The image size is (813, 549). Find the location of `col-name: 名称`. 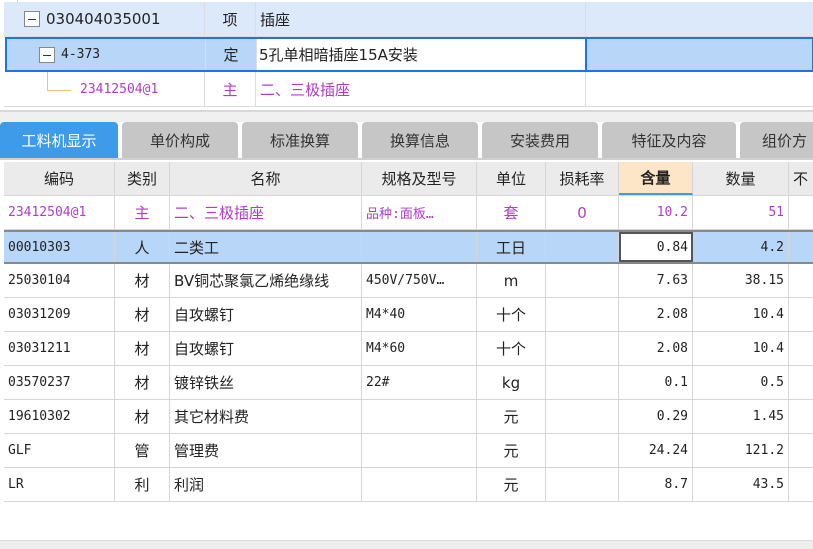

col-name: 名称 is located at coordinates (266, 178).